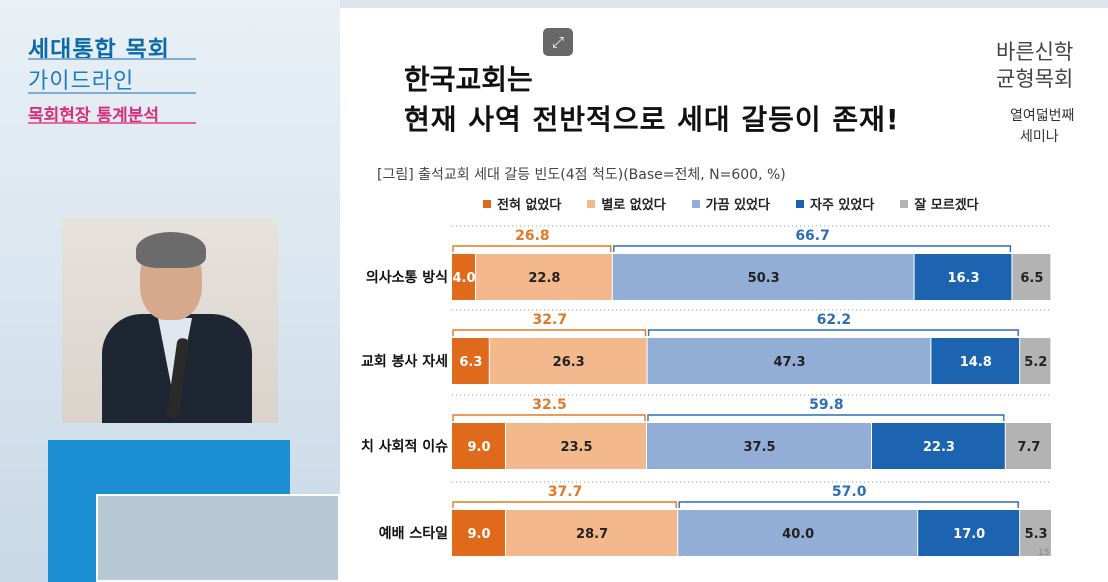  I want to click on legend-item: 별로 없었다, so click(626, 203).